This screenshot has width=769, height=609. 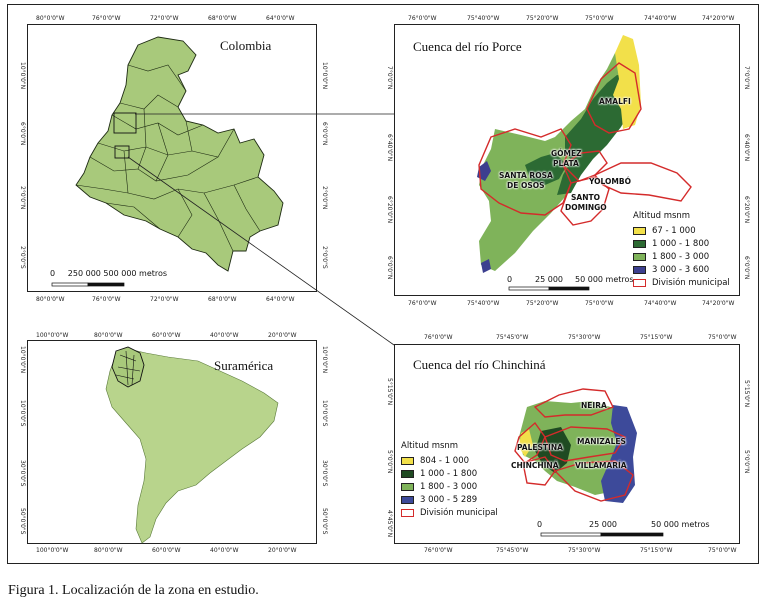 I want to click on porce-locator-box, so click(x=125, y=123).